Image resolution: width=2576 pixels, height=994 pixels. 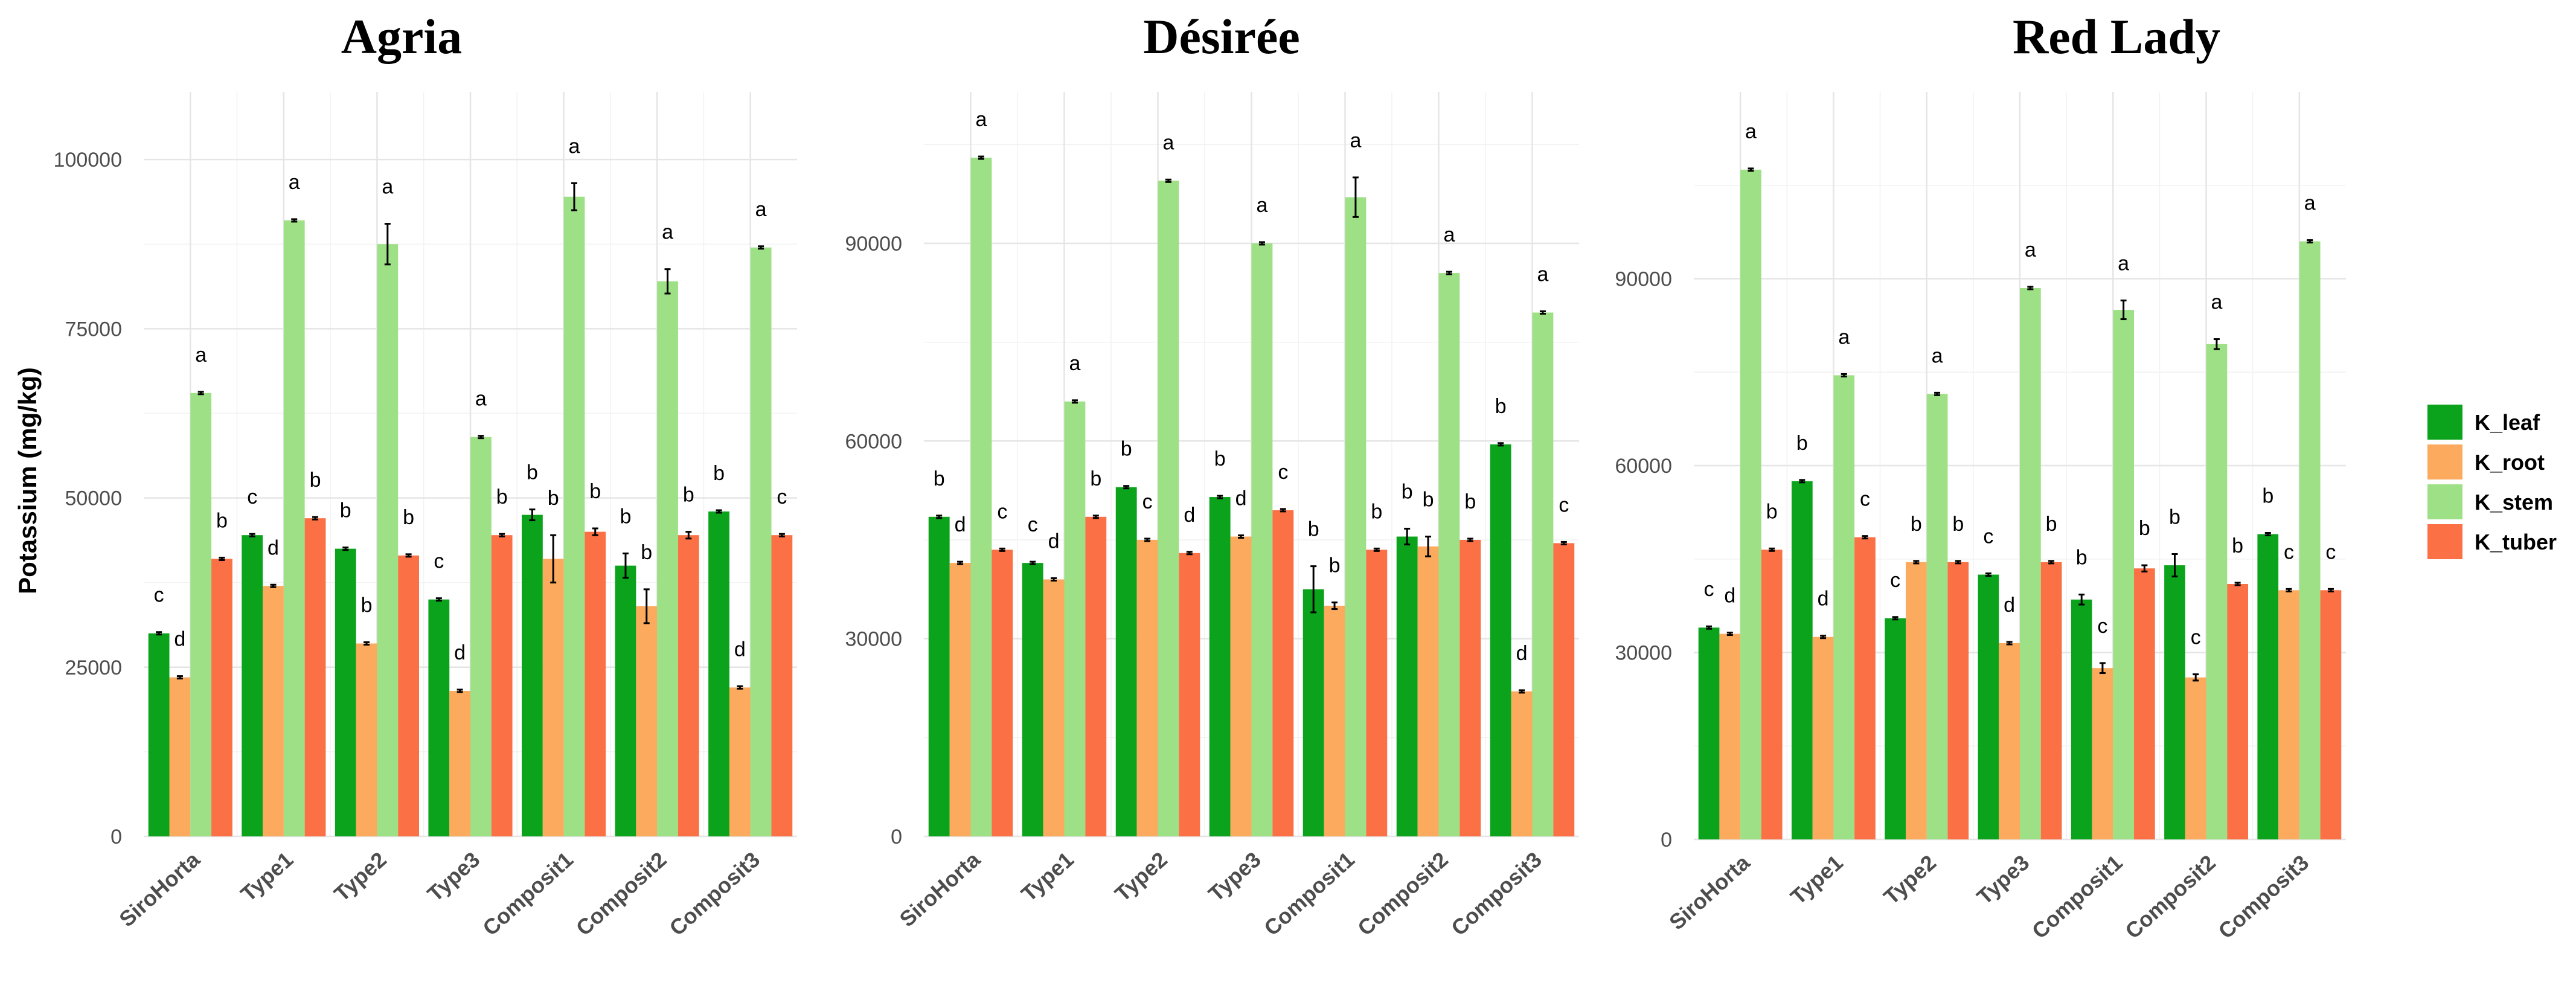 What do you see at coordinates (1817, 879) in the screenshot?
I see `x-tick-label-type1: Type1` at bounding box center [1817, 879].